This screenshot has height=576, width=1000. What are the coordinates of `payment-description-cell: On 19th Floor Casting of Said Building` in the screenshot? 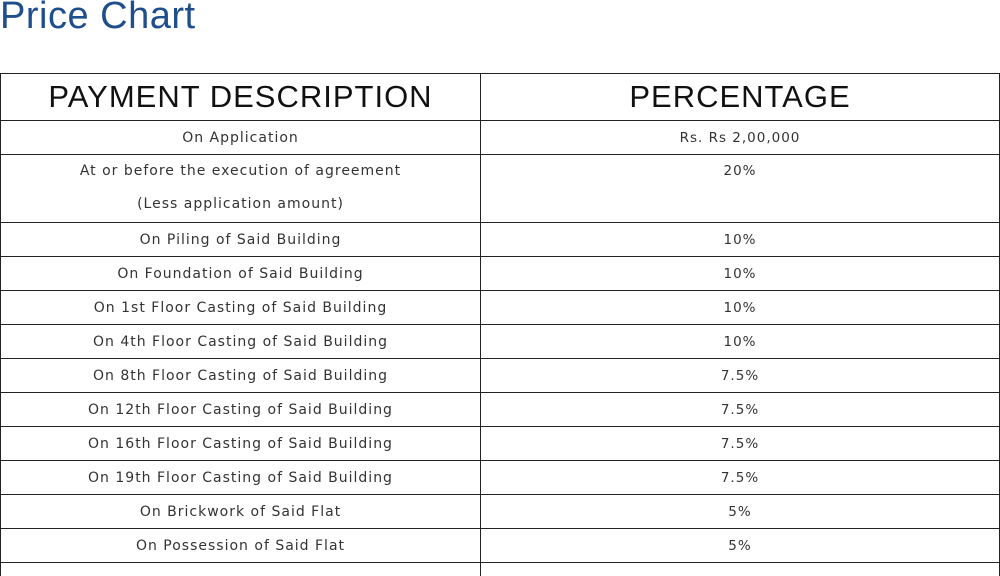 It's located at (240, 477).